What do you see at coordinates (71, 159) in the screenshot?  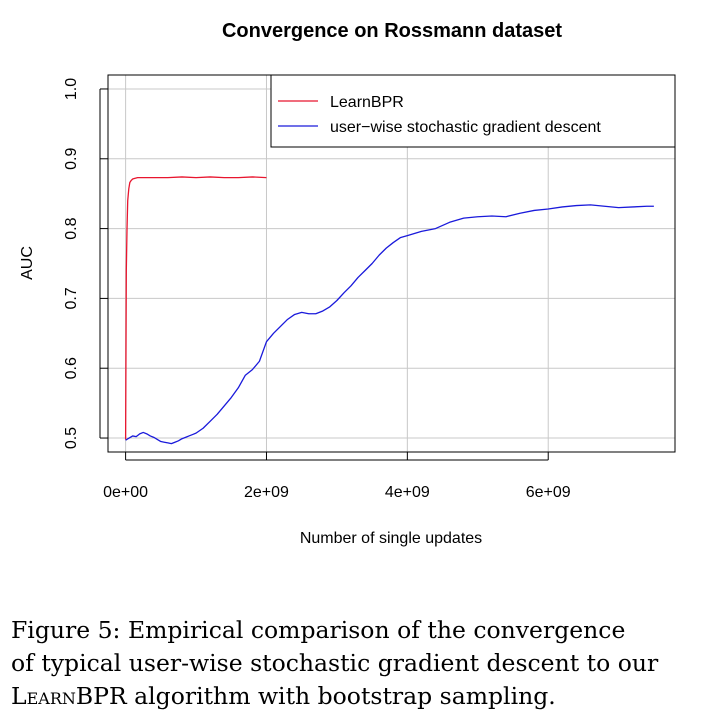 I see `y-tick-label: 0.9` at bounding box center [71, 159].